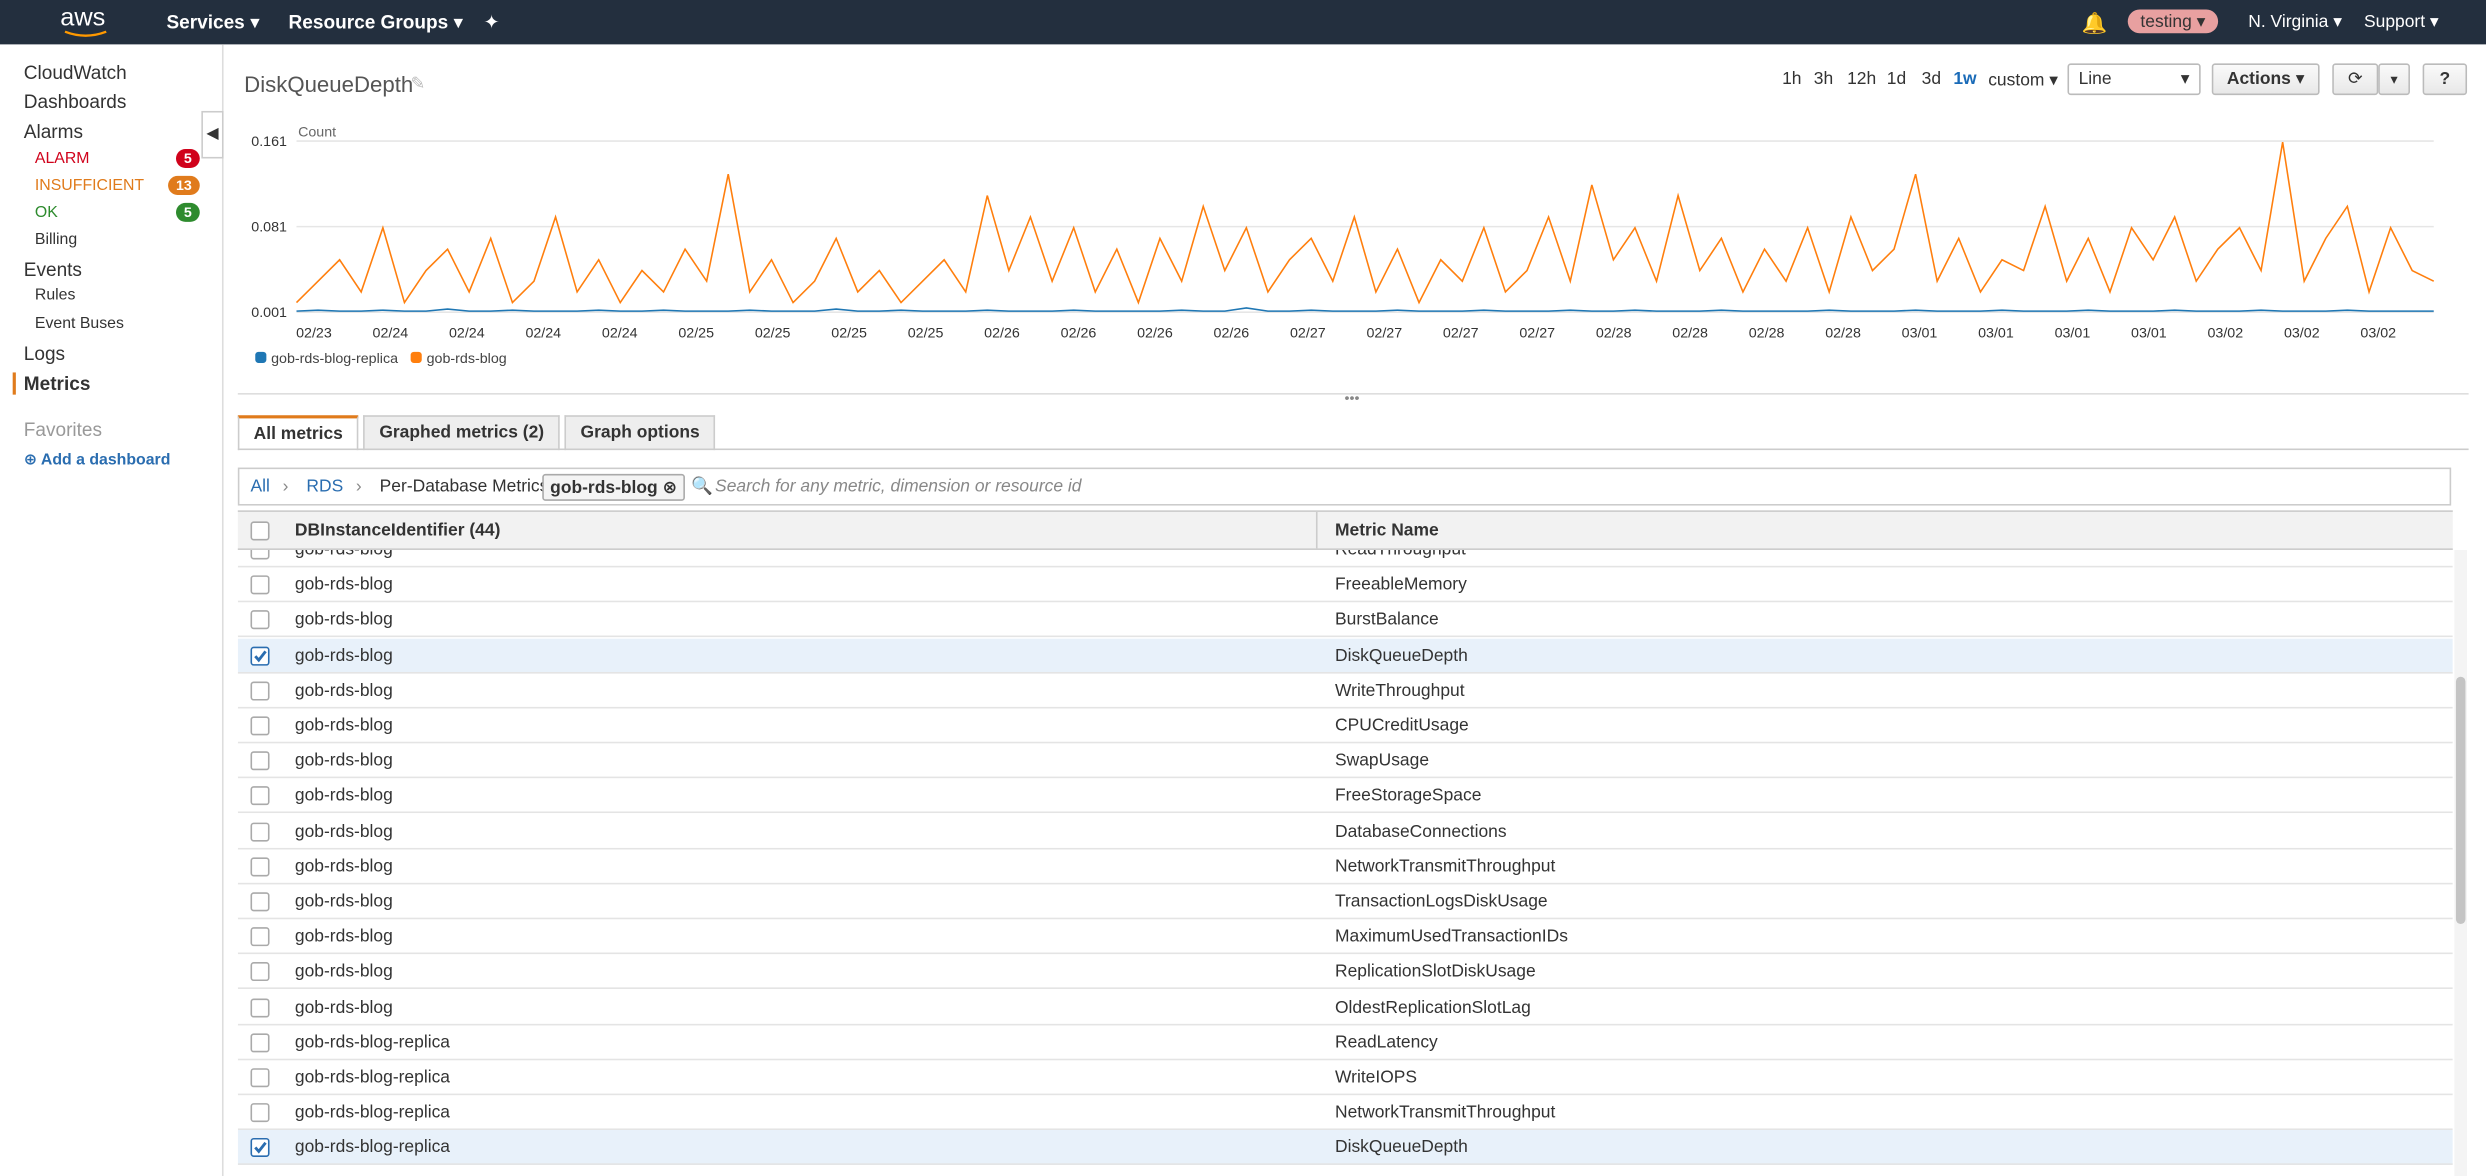 The width and height of the screenshot is (2486, 1176). I want to click on time-range: 3d, so click(1931, 79).